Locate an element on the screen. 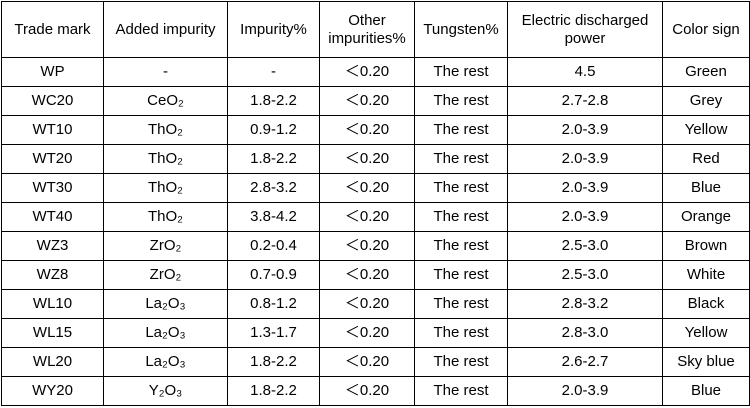 The height and width of the screenshot is (408, 750). header-cell: Electric discharged power is located at coordinates (585, 29).